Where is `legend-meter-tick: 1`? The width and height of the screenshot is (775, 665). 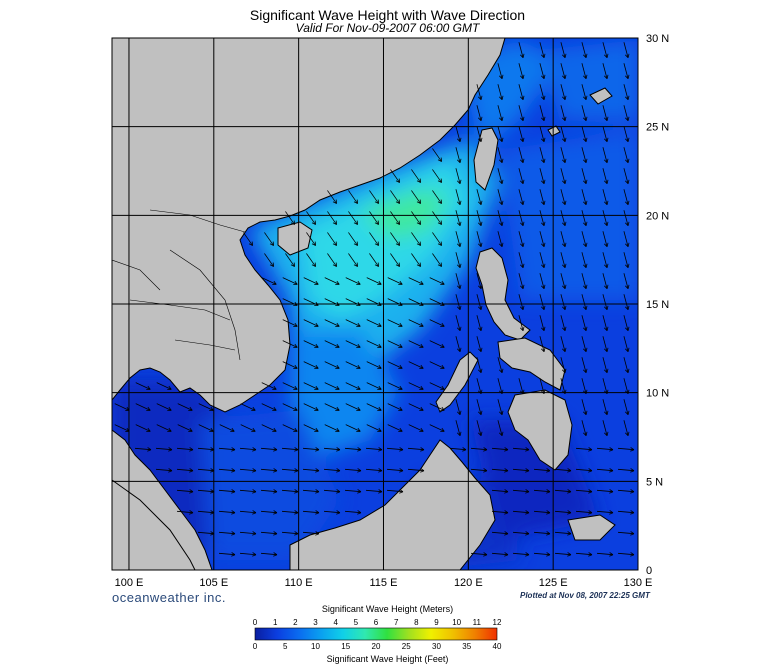
legend-meter-tick: 1 is located at coordinates (275, 622).